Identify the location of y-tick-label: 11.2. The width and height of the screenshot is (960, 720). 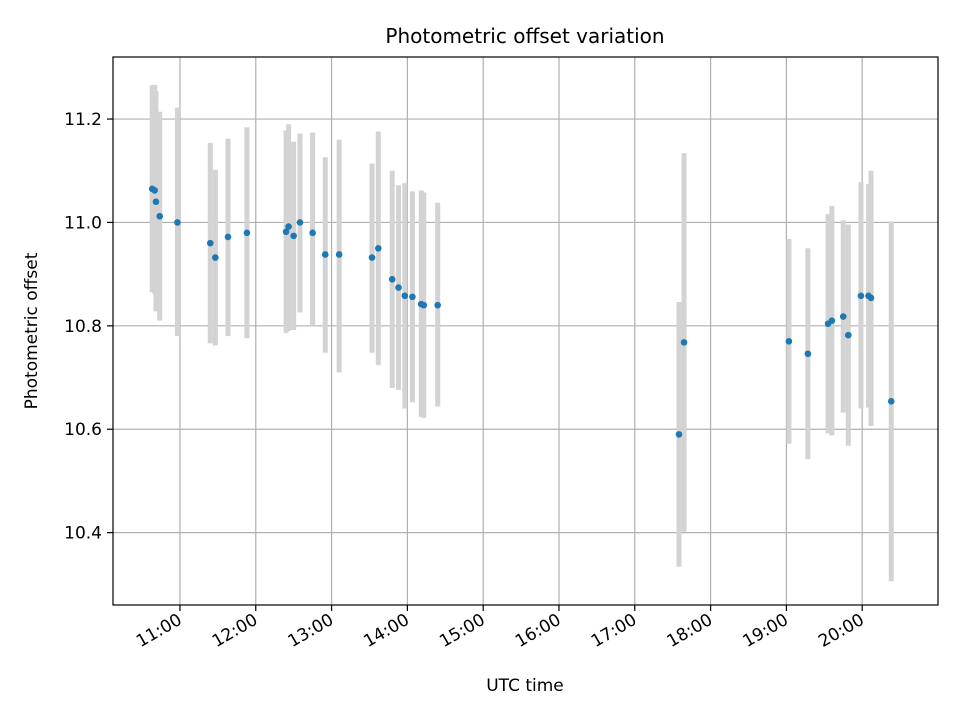
(83, 120).